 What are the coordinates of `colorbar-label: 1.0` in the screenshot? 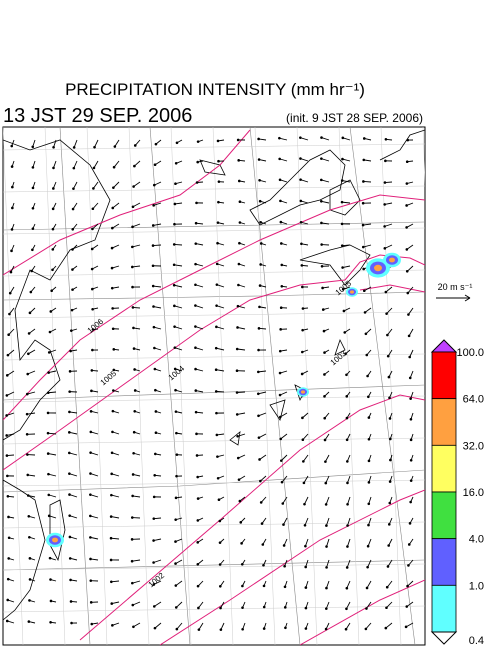 It's located at (476, 586).